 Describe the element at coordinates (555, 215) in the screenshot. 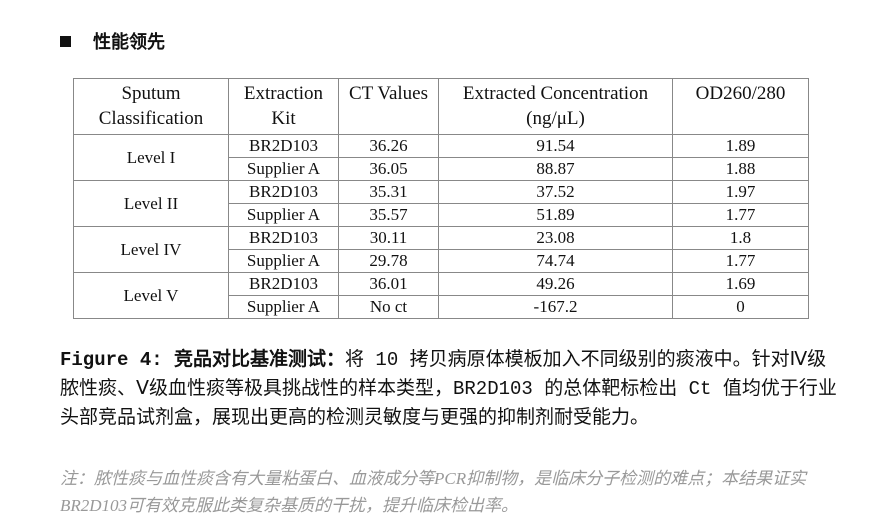

I see `table-cell: 51.89` at that location.